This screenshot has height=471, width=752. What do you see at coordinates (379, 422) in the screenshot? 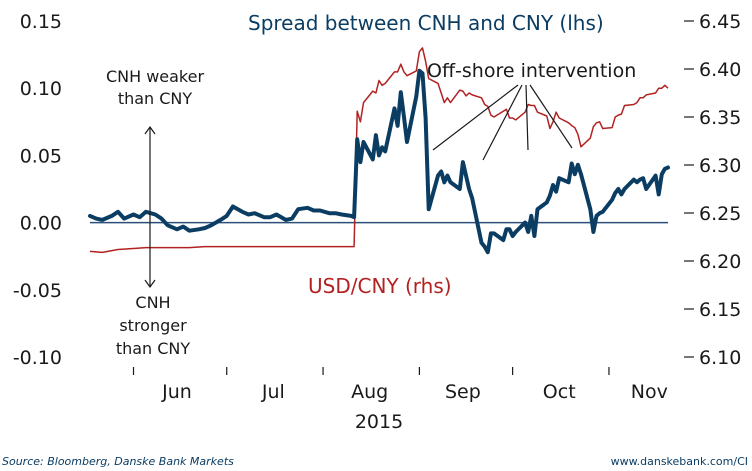
I see `year-label: 2015` at bounding box center [379, 422].